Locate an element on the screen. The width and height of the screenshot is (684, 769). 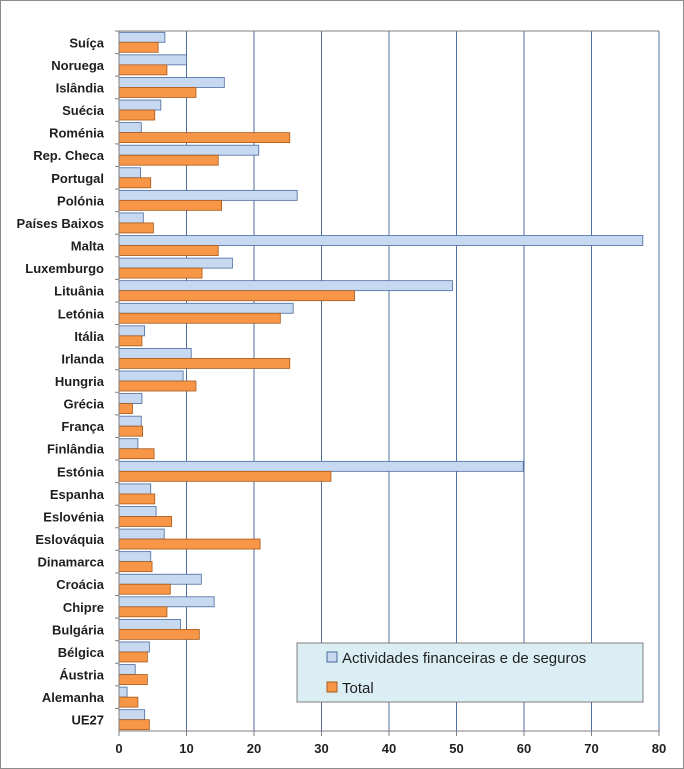
legend-box is located at coordinates (470, 672).